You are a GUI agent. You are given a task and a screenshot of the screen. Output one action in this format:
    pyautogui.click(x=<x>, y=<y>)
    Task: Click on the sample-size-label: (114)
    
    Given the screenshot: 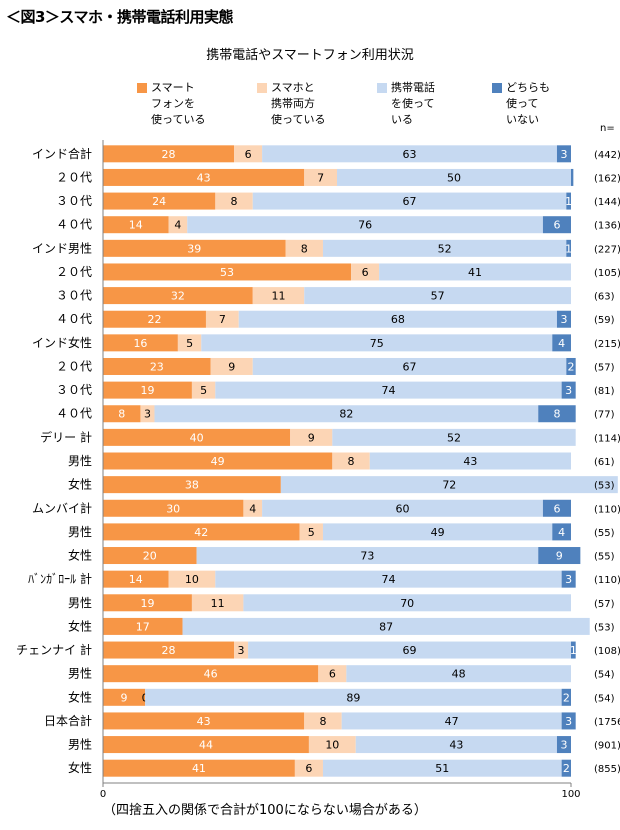 What is the action you would take?
    pyautogui.click(x=607, y=438)
    